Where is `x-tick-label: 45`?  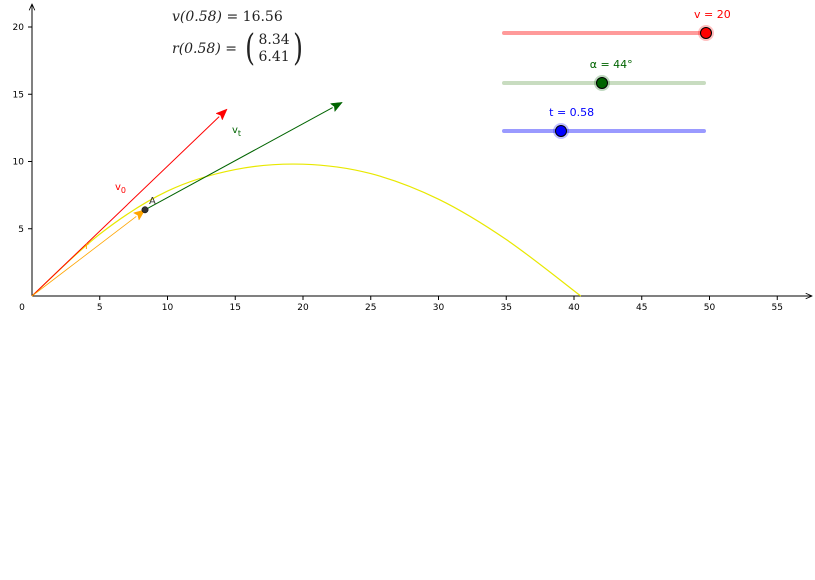 x-tick-label: 45 is located at coordinates (641, 308).